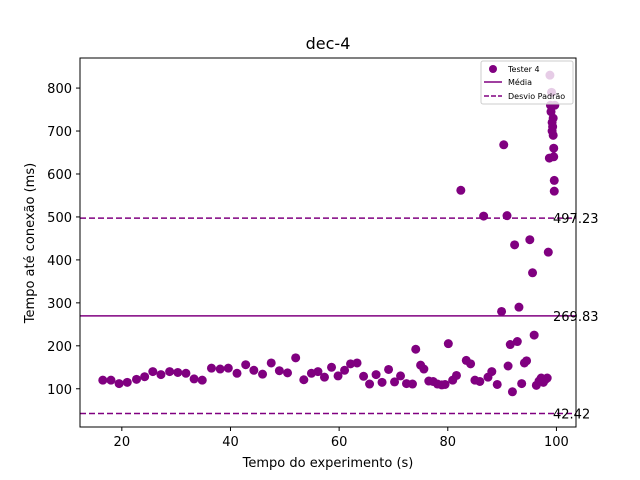 The image size is (640, 480). Describe the element at coordinates (536, 96) in the screenshot. I see `legend-label-stddev: Desvio Padrão` at that location.